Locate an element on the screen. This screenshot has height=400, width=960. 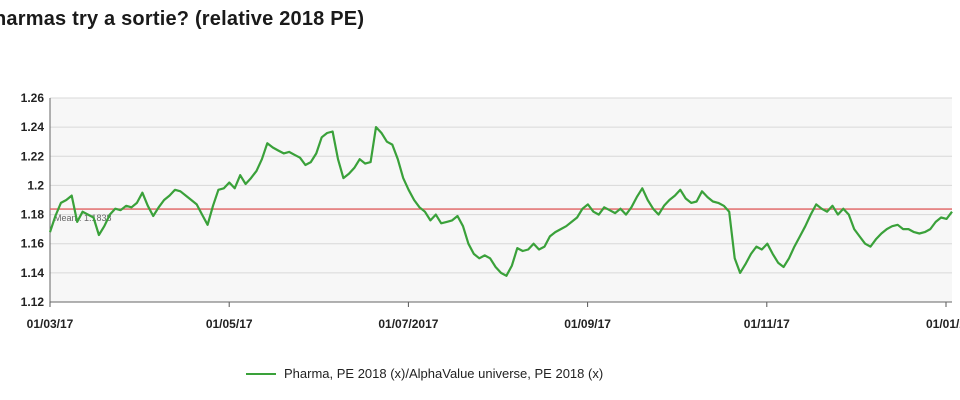
x-tick-label: 01/01/2 is located at coordinates (943, 324).